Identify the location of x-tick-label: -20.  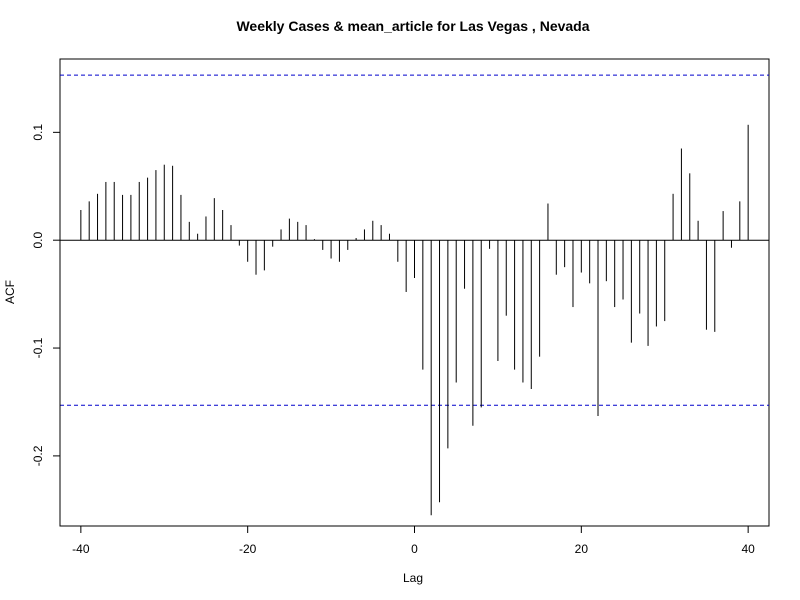
(248, 549).